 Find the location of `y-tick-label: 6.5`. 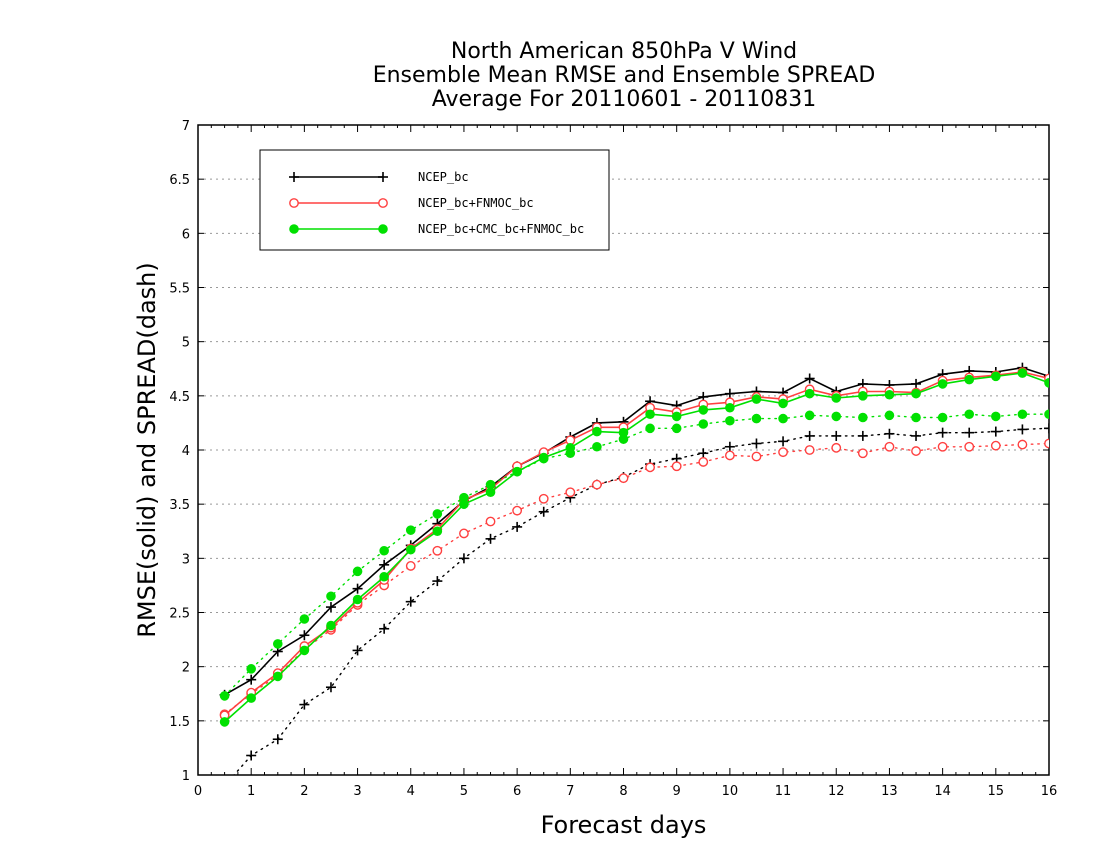

y-tick-label: 6.5 is located at coordinates (179, 180).